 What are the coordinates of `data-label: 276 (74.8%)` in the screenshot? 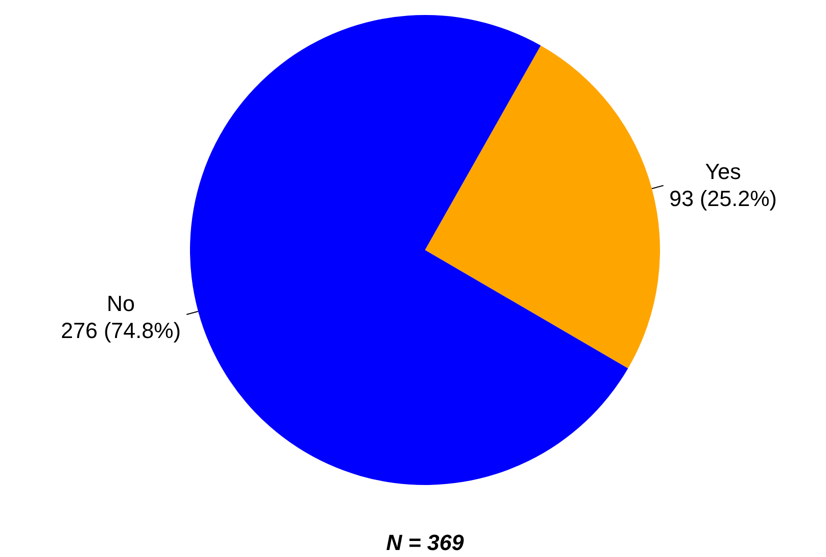 It's located at (120, 331).